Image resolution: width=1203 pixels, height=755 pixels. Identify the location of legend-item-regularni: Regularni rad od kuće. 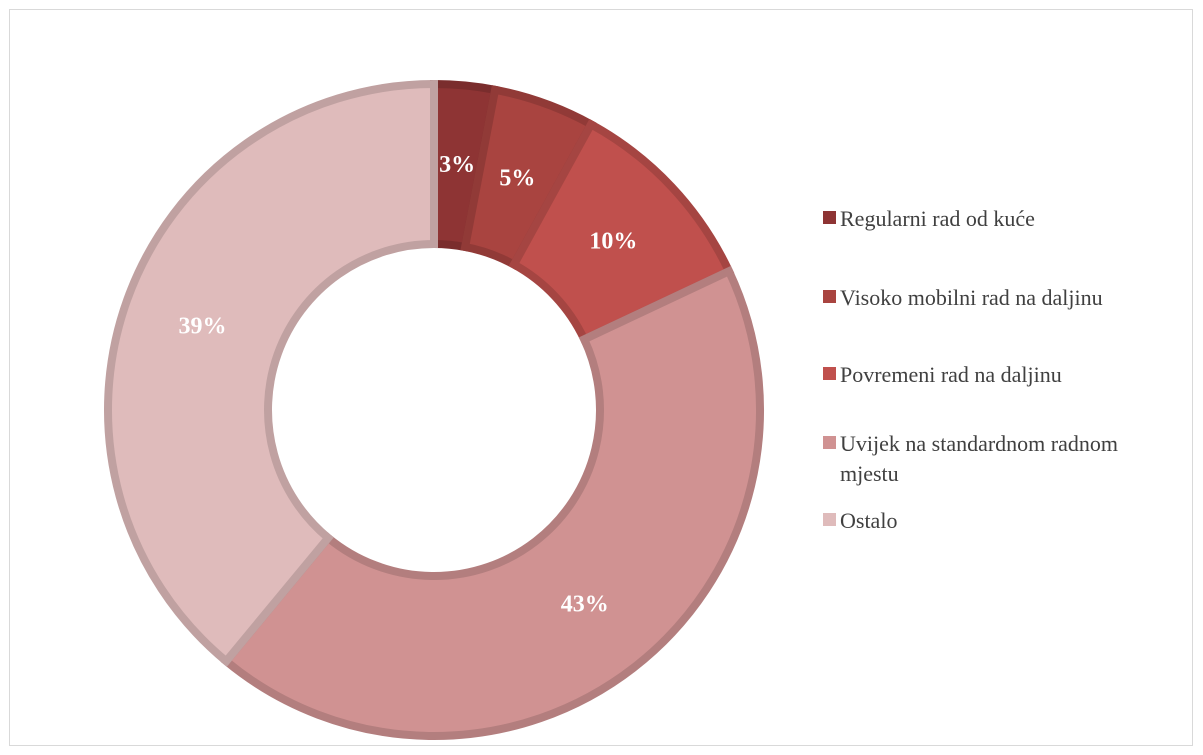
(1001, 219).